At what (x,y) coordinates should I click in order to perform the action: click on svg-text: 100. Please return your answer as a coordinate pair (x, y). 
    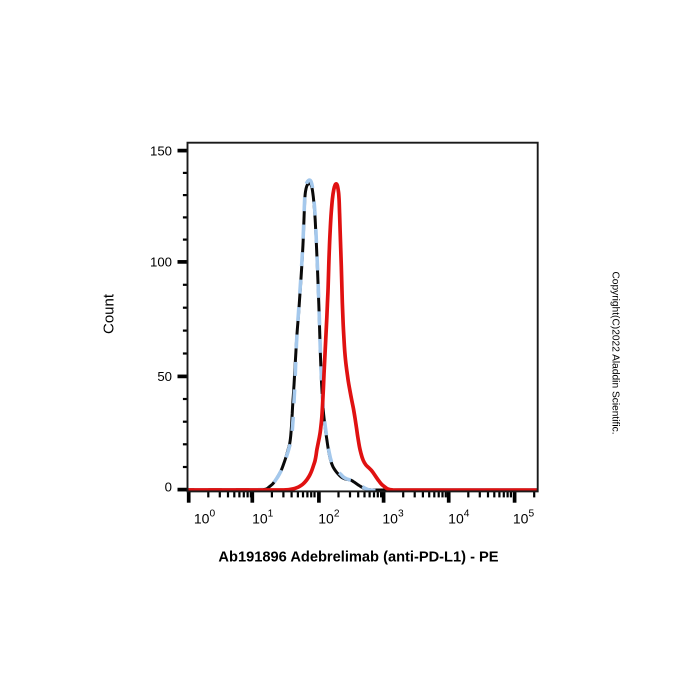
    Looking at the image, I should click on (161, 262).